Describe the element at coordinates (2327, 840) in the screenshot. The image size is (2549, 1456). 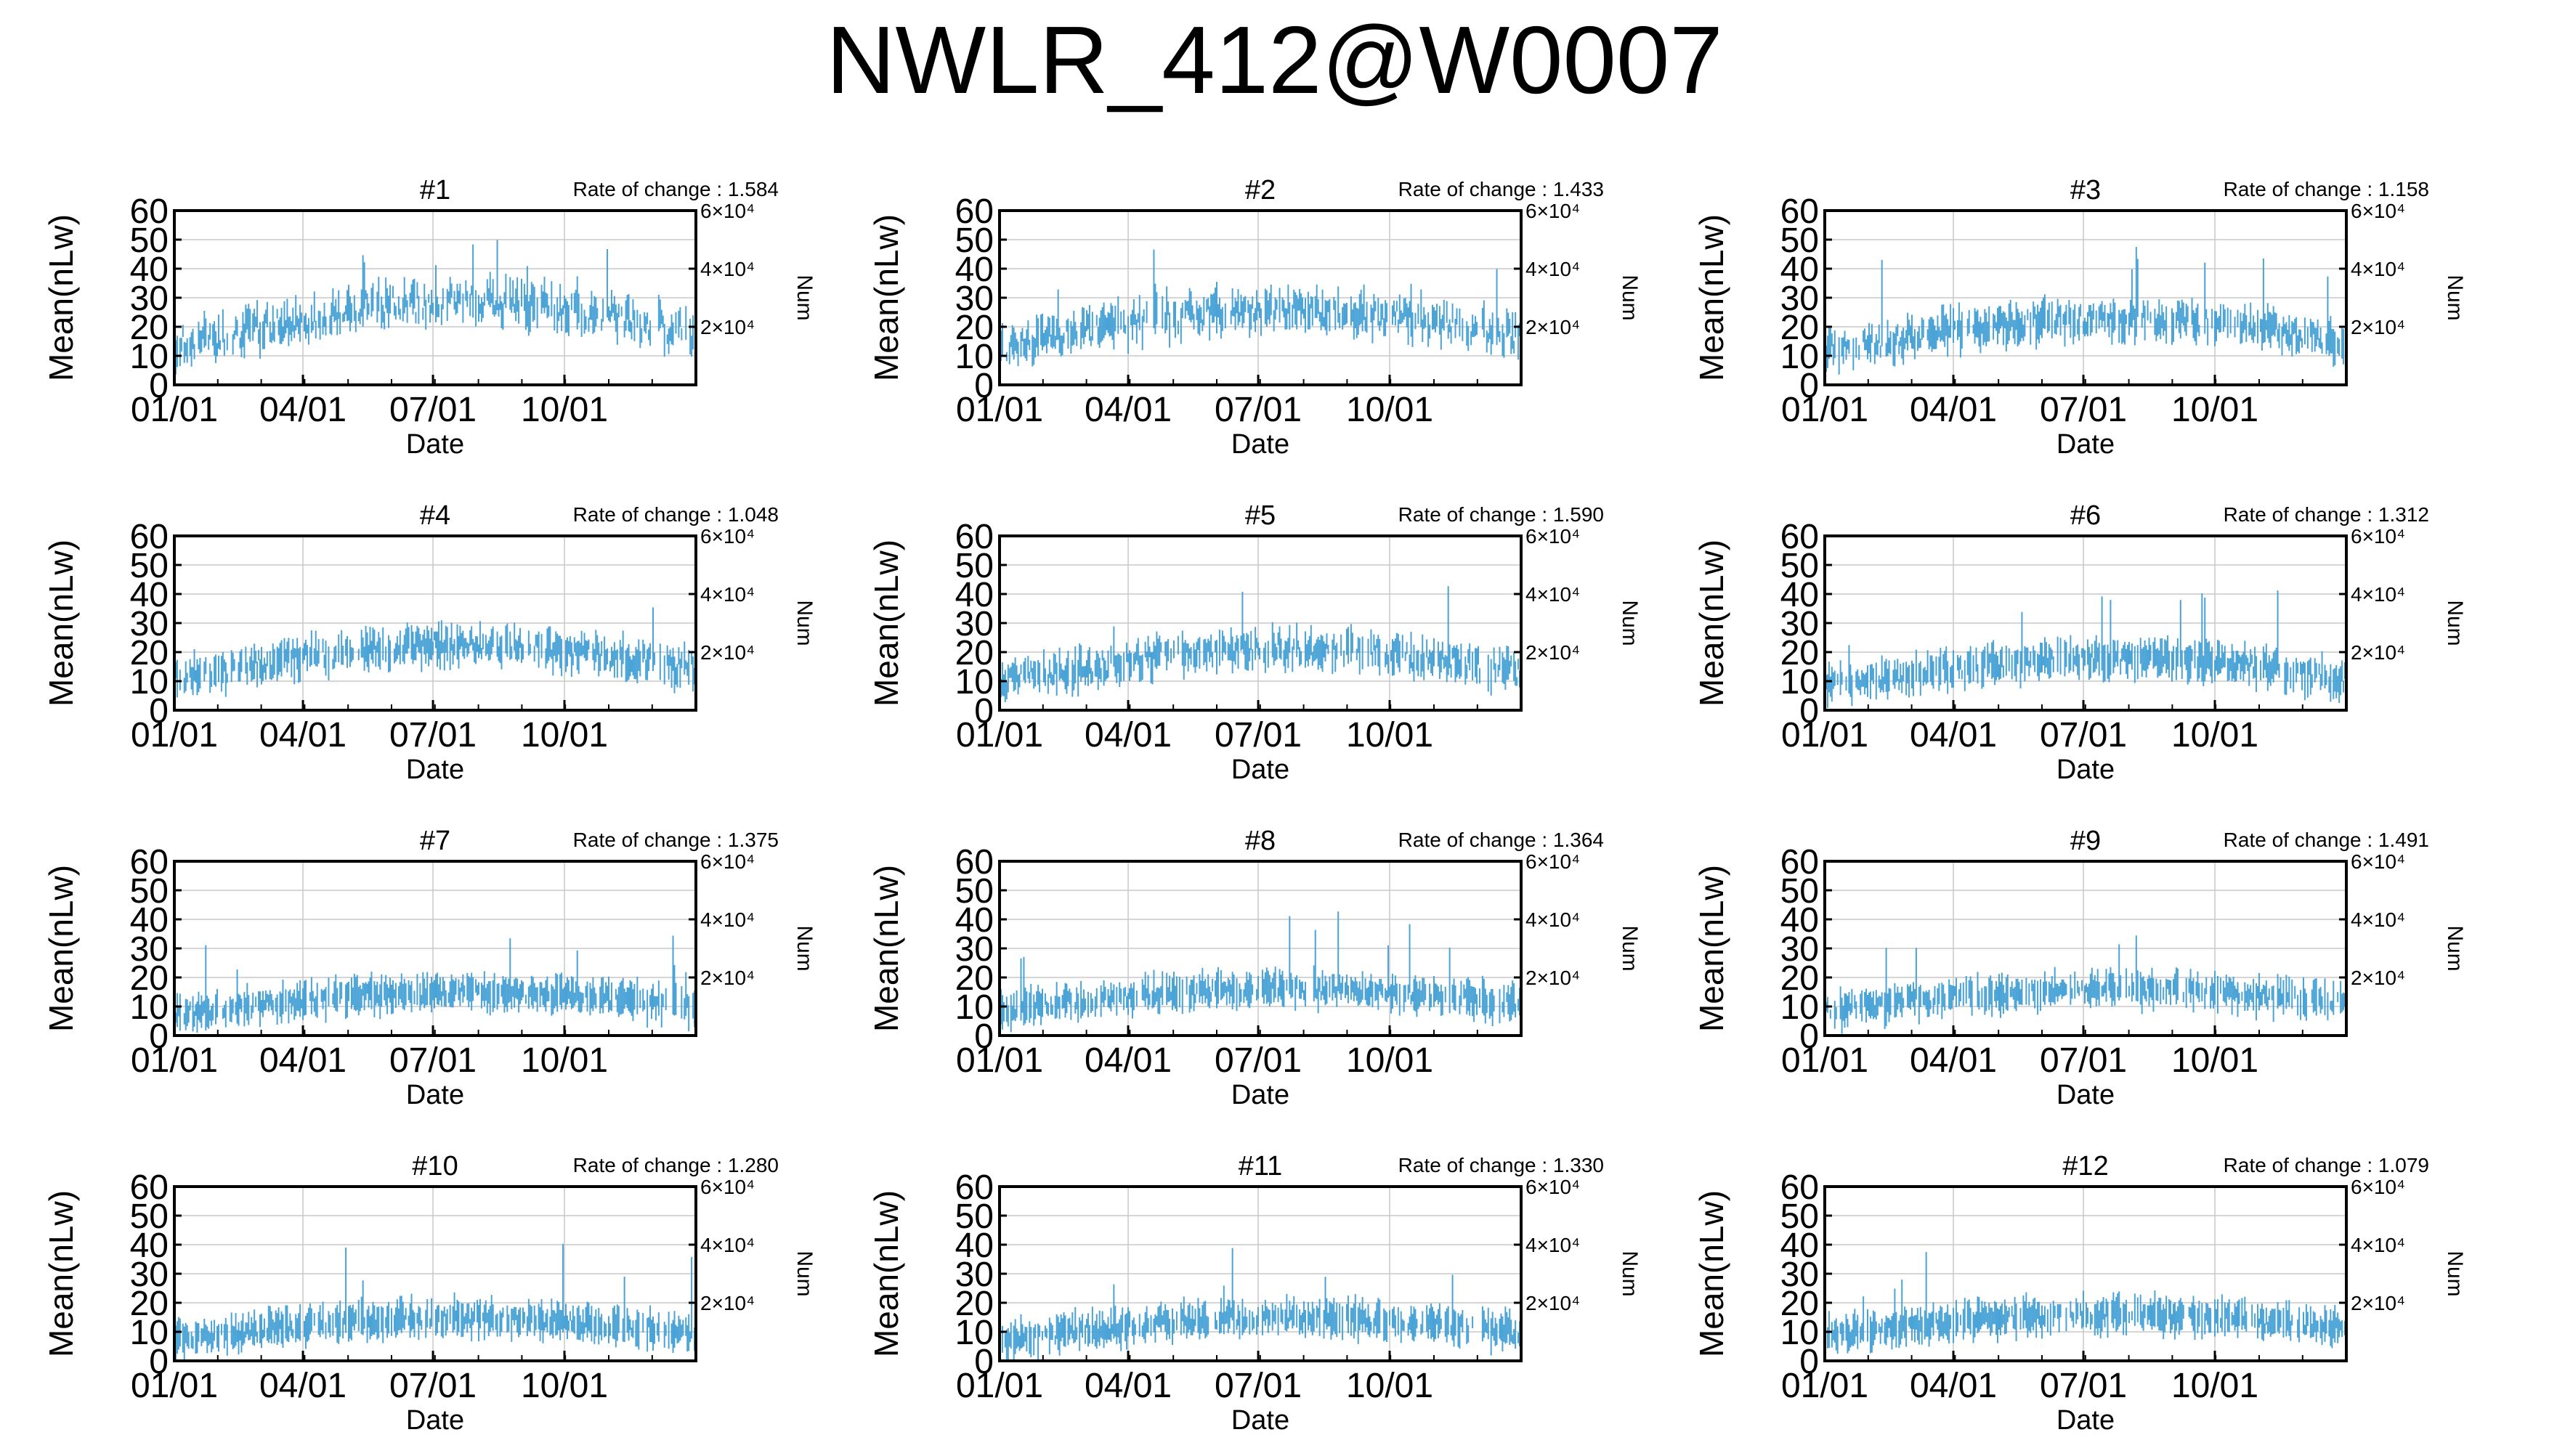
I see `rate-of-change-label: Rate of change : 1.491` at that location.